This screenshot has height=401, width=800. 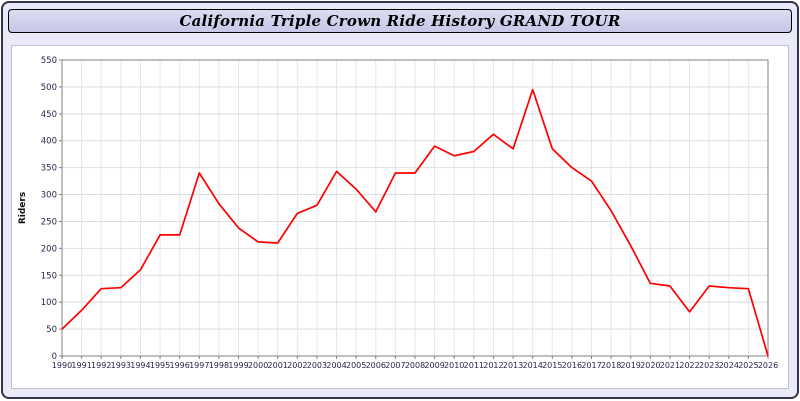 I want to click on x-tick-label: 2024, so click(x=729, y=365).